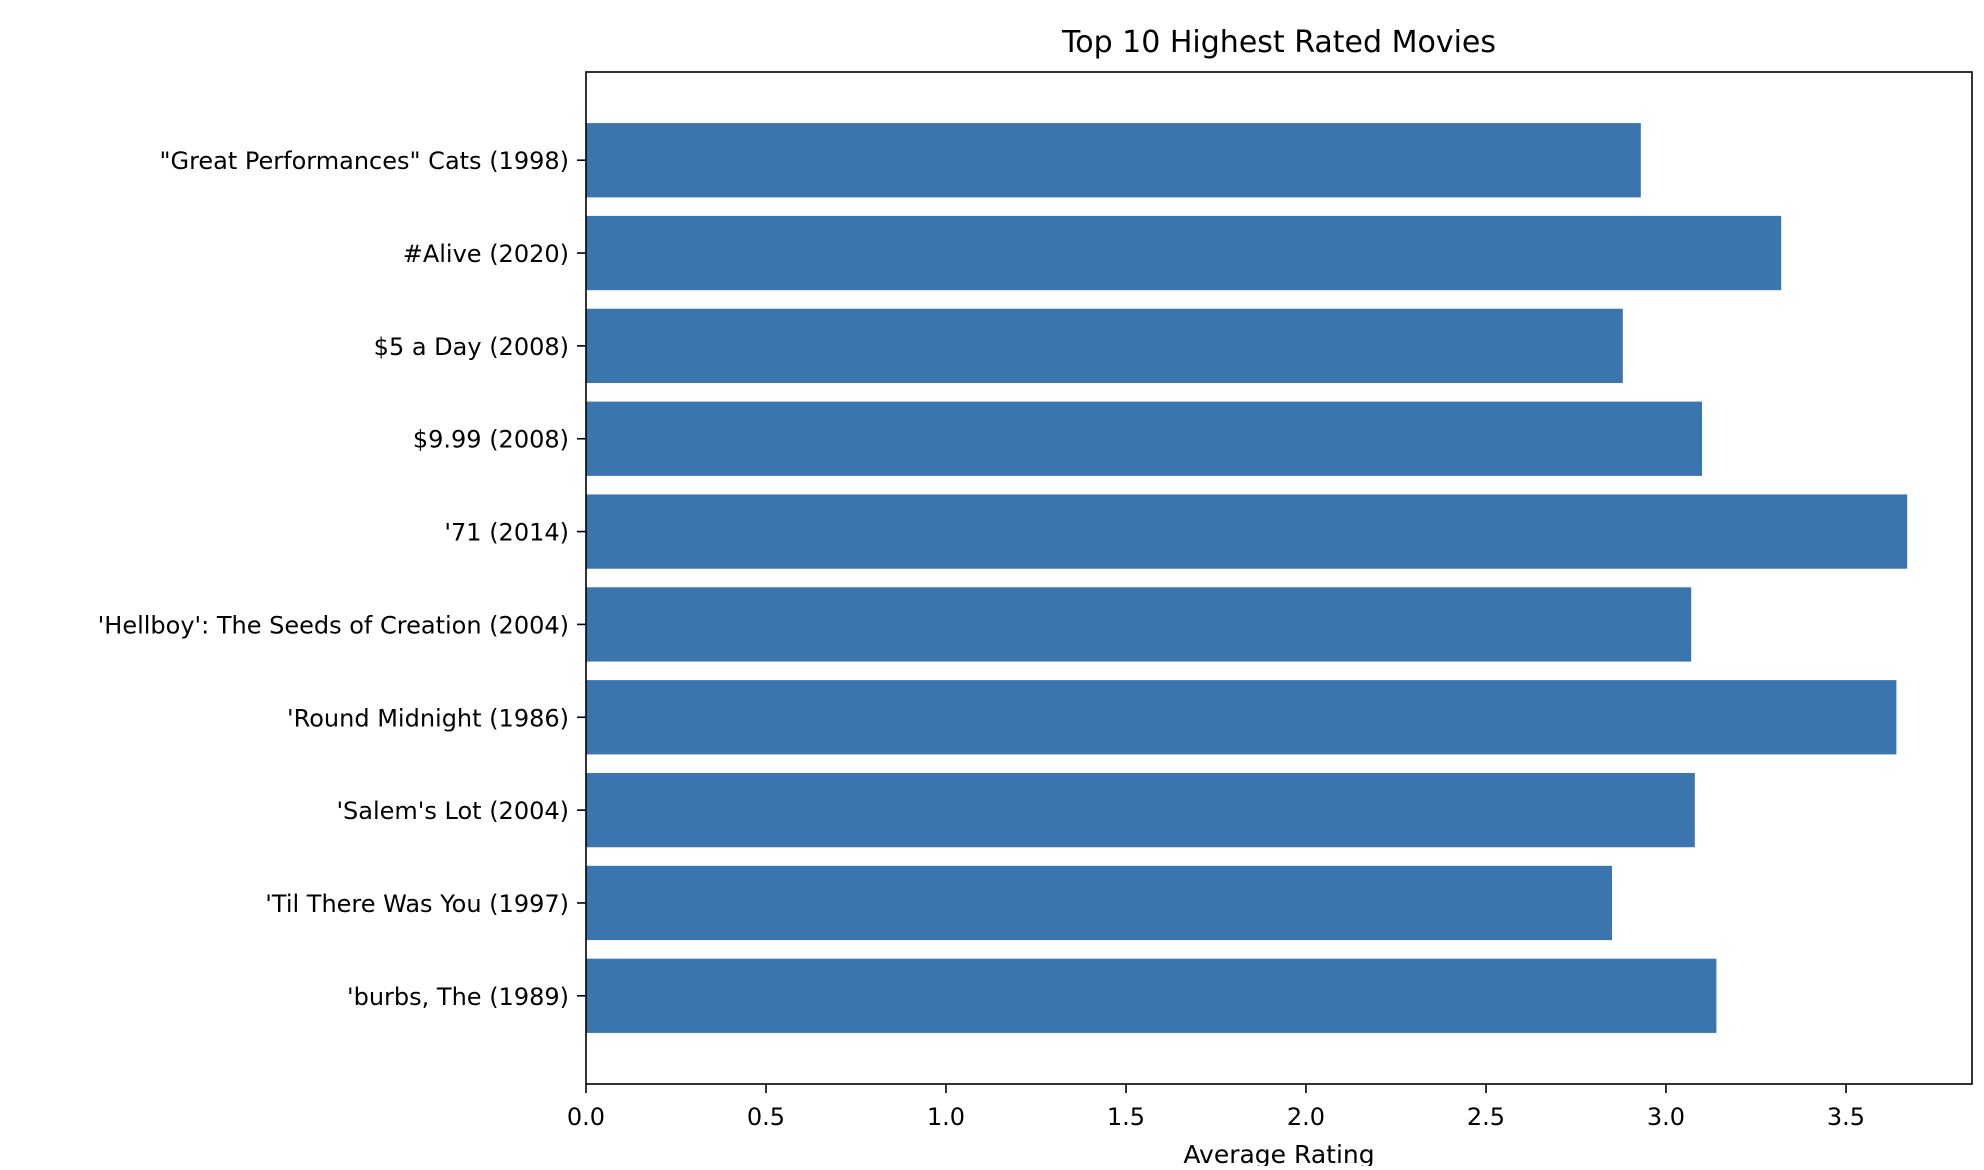 The image size is (1984, 1170). I want to click on x-tick-label: 1.0, so click(946, 1117).